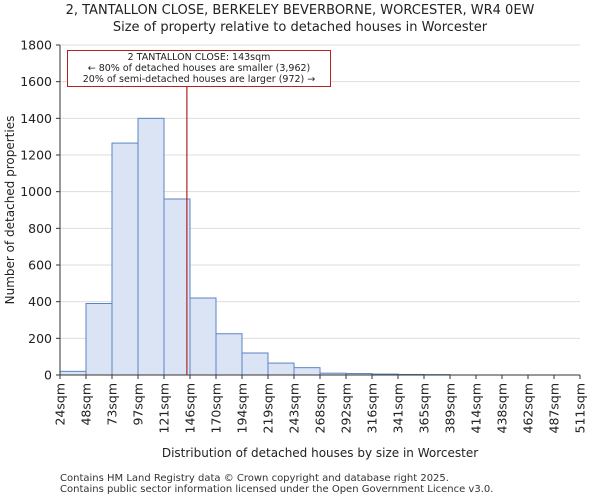 The image size is (600, 500). Describe the element at coordinates (36, 191) in the screenshot. I see `ytick-label-1000: 1000` at that location.